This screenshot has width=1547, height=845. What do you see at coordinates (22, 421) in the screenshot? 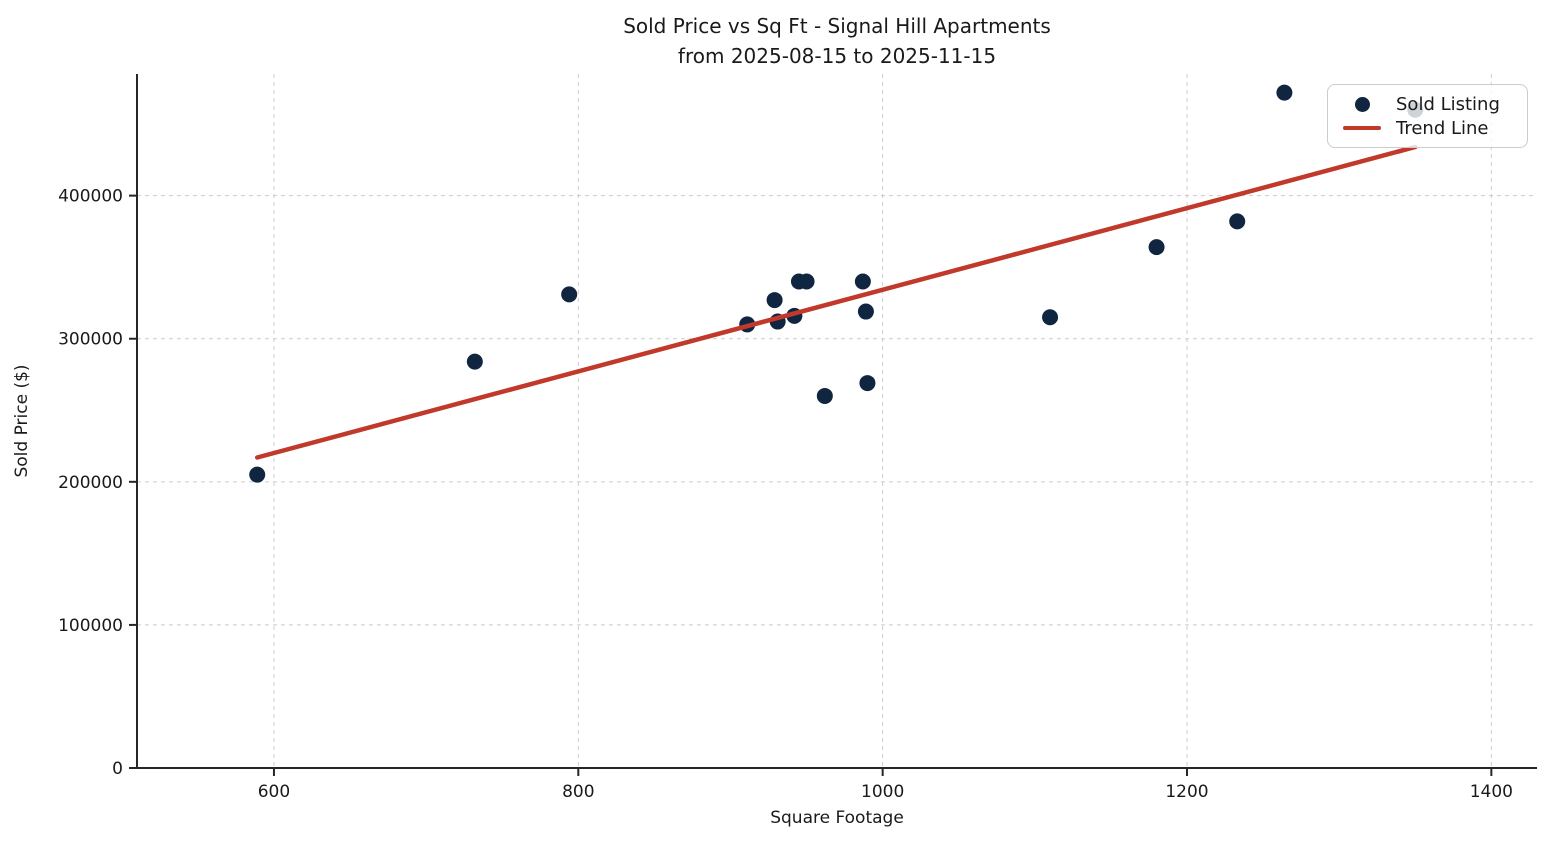
I see `y-axis-label: Sold Price ($)` at bounding box center [22, 421].